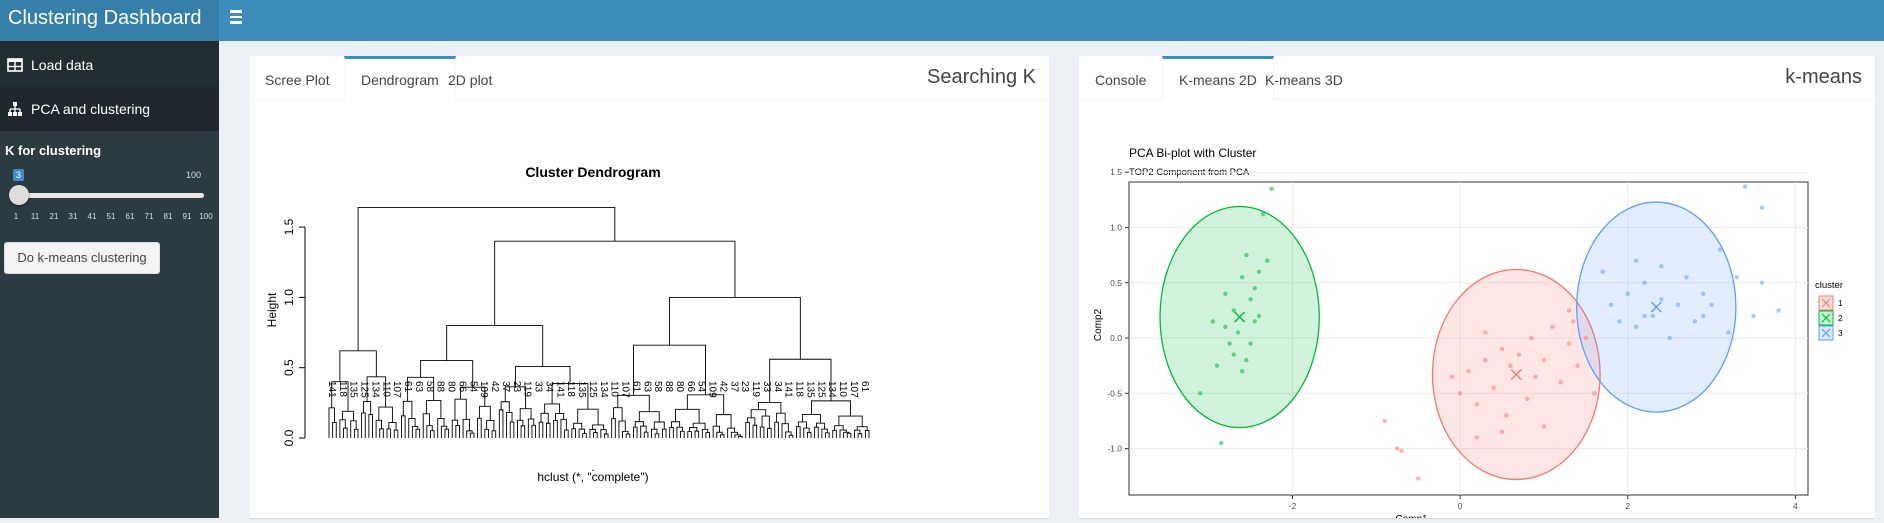 This screenshot has width=1884, height=523. I want to click on leaf-label: 63, so click(646, 387).